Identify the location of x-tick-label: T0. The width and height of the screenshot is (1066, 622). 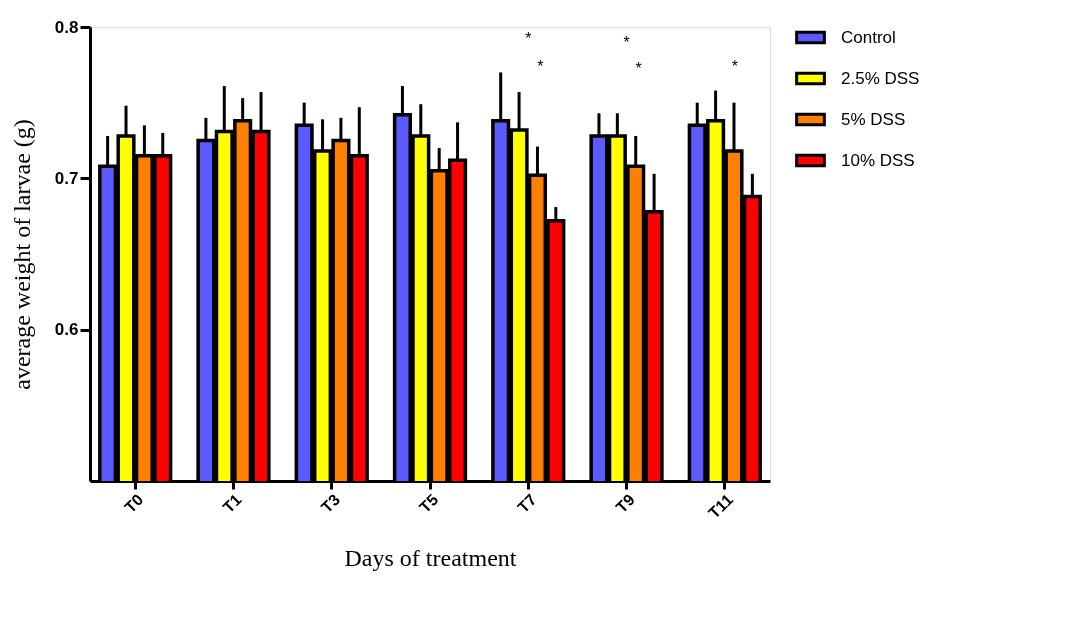
(134, 503).